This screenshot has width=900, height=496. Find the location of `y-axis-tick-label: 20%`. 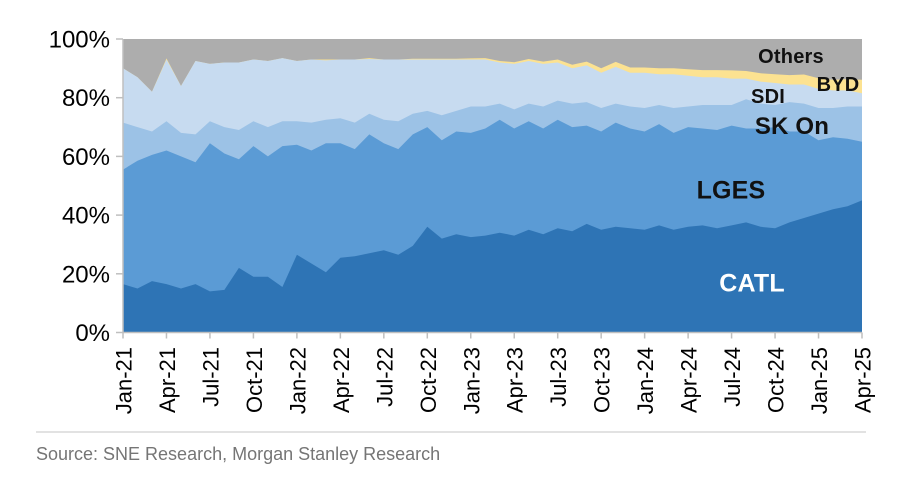

y-axis-tick-label: 20% is located at coordinates (86, 274).